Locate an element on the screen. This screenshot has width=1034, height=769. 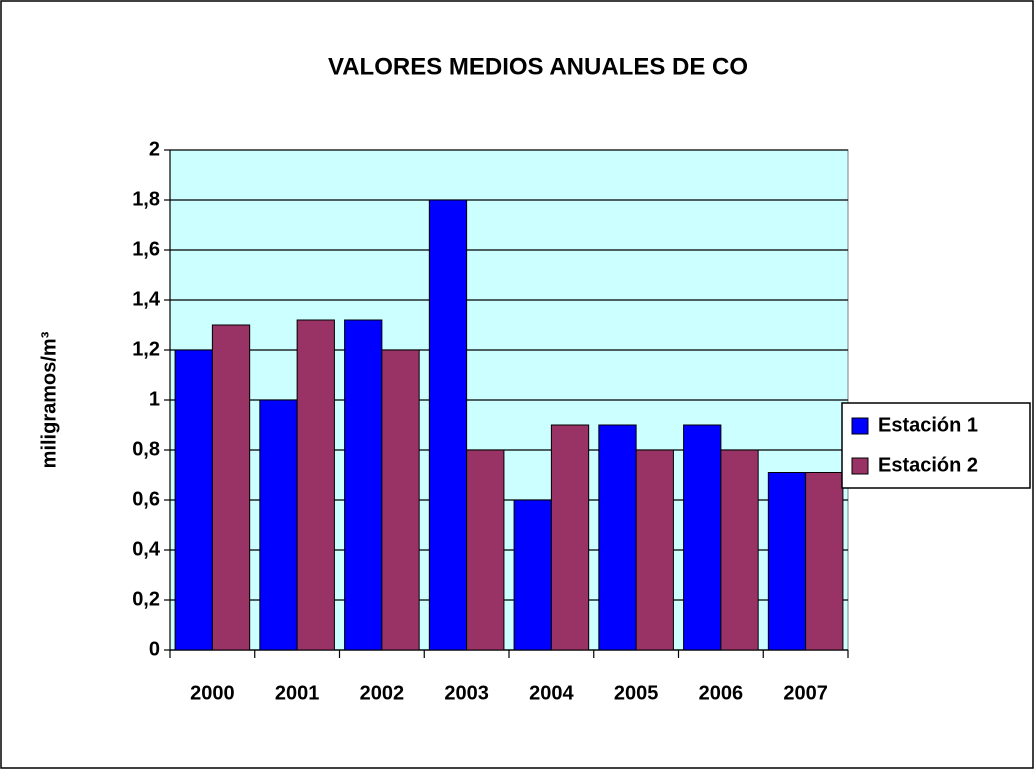
x-tick-label: 2007 is located at coordinates (805, 693).